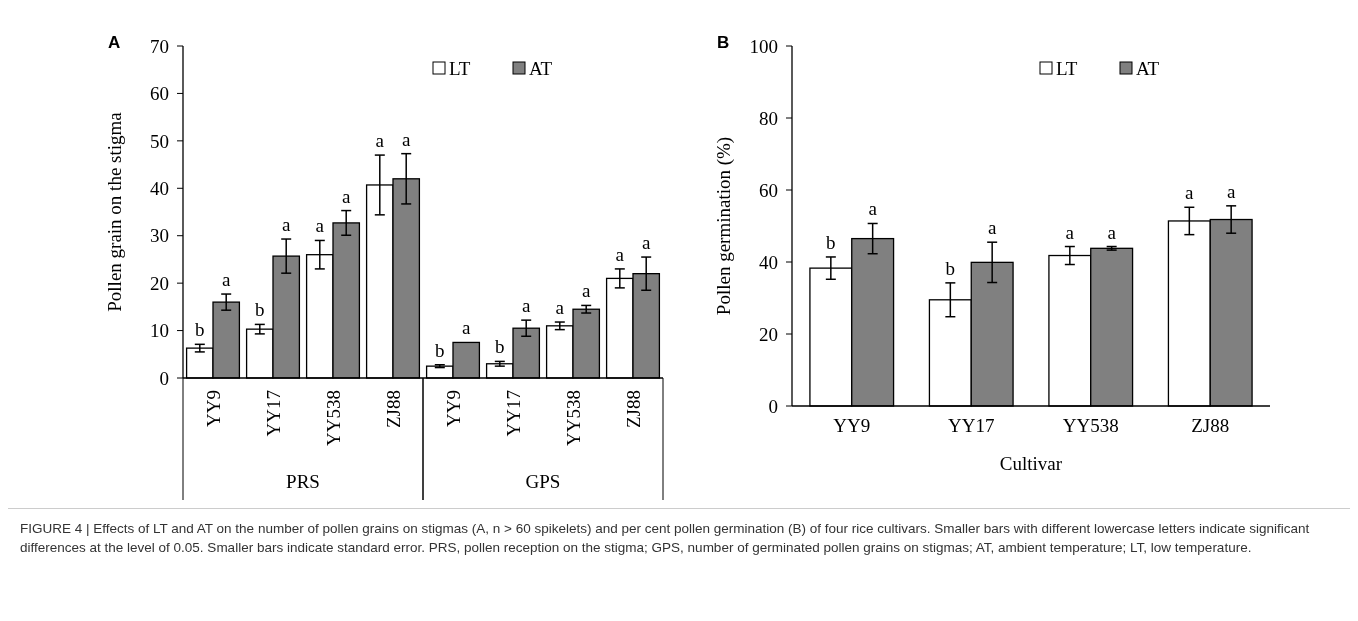  What do you see at coordinates (159, 141) in the screenshot?
I see `y-tick-label: 50` at bounding box center [159, 141].